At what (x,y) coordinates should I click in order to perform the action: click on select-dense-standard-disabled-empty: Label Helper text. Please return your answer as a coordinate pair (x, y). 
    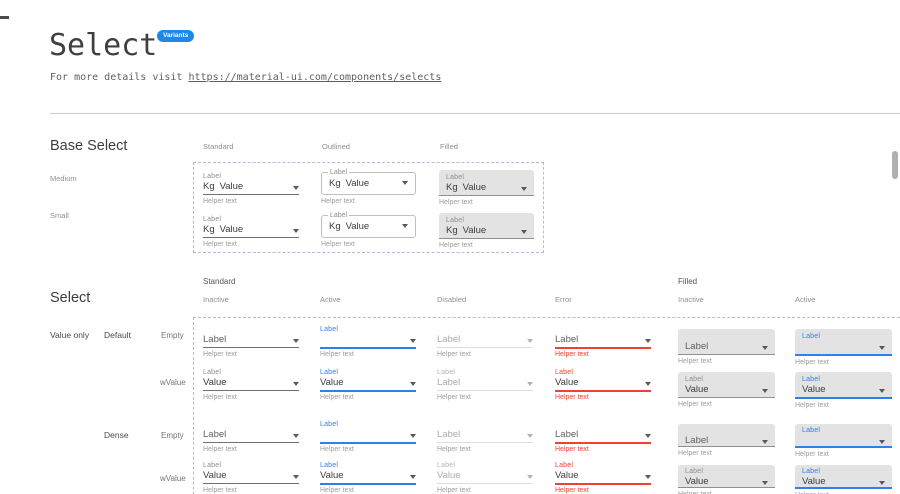
    Looking at the image, I should click on (485, 437).